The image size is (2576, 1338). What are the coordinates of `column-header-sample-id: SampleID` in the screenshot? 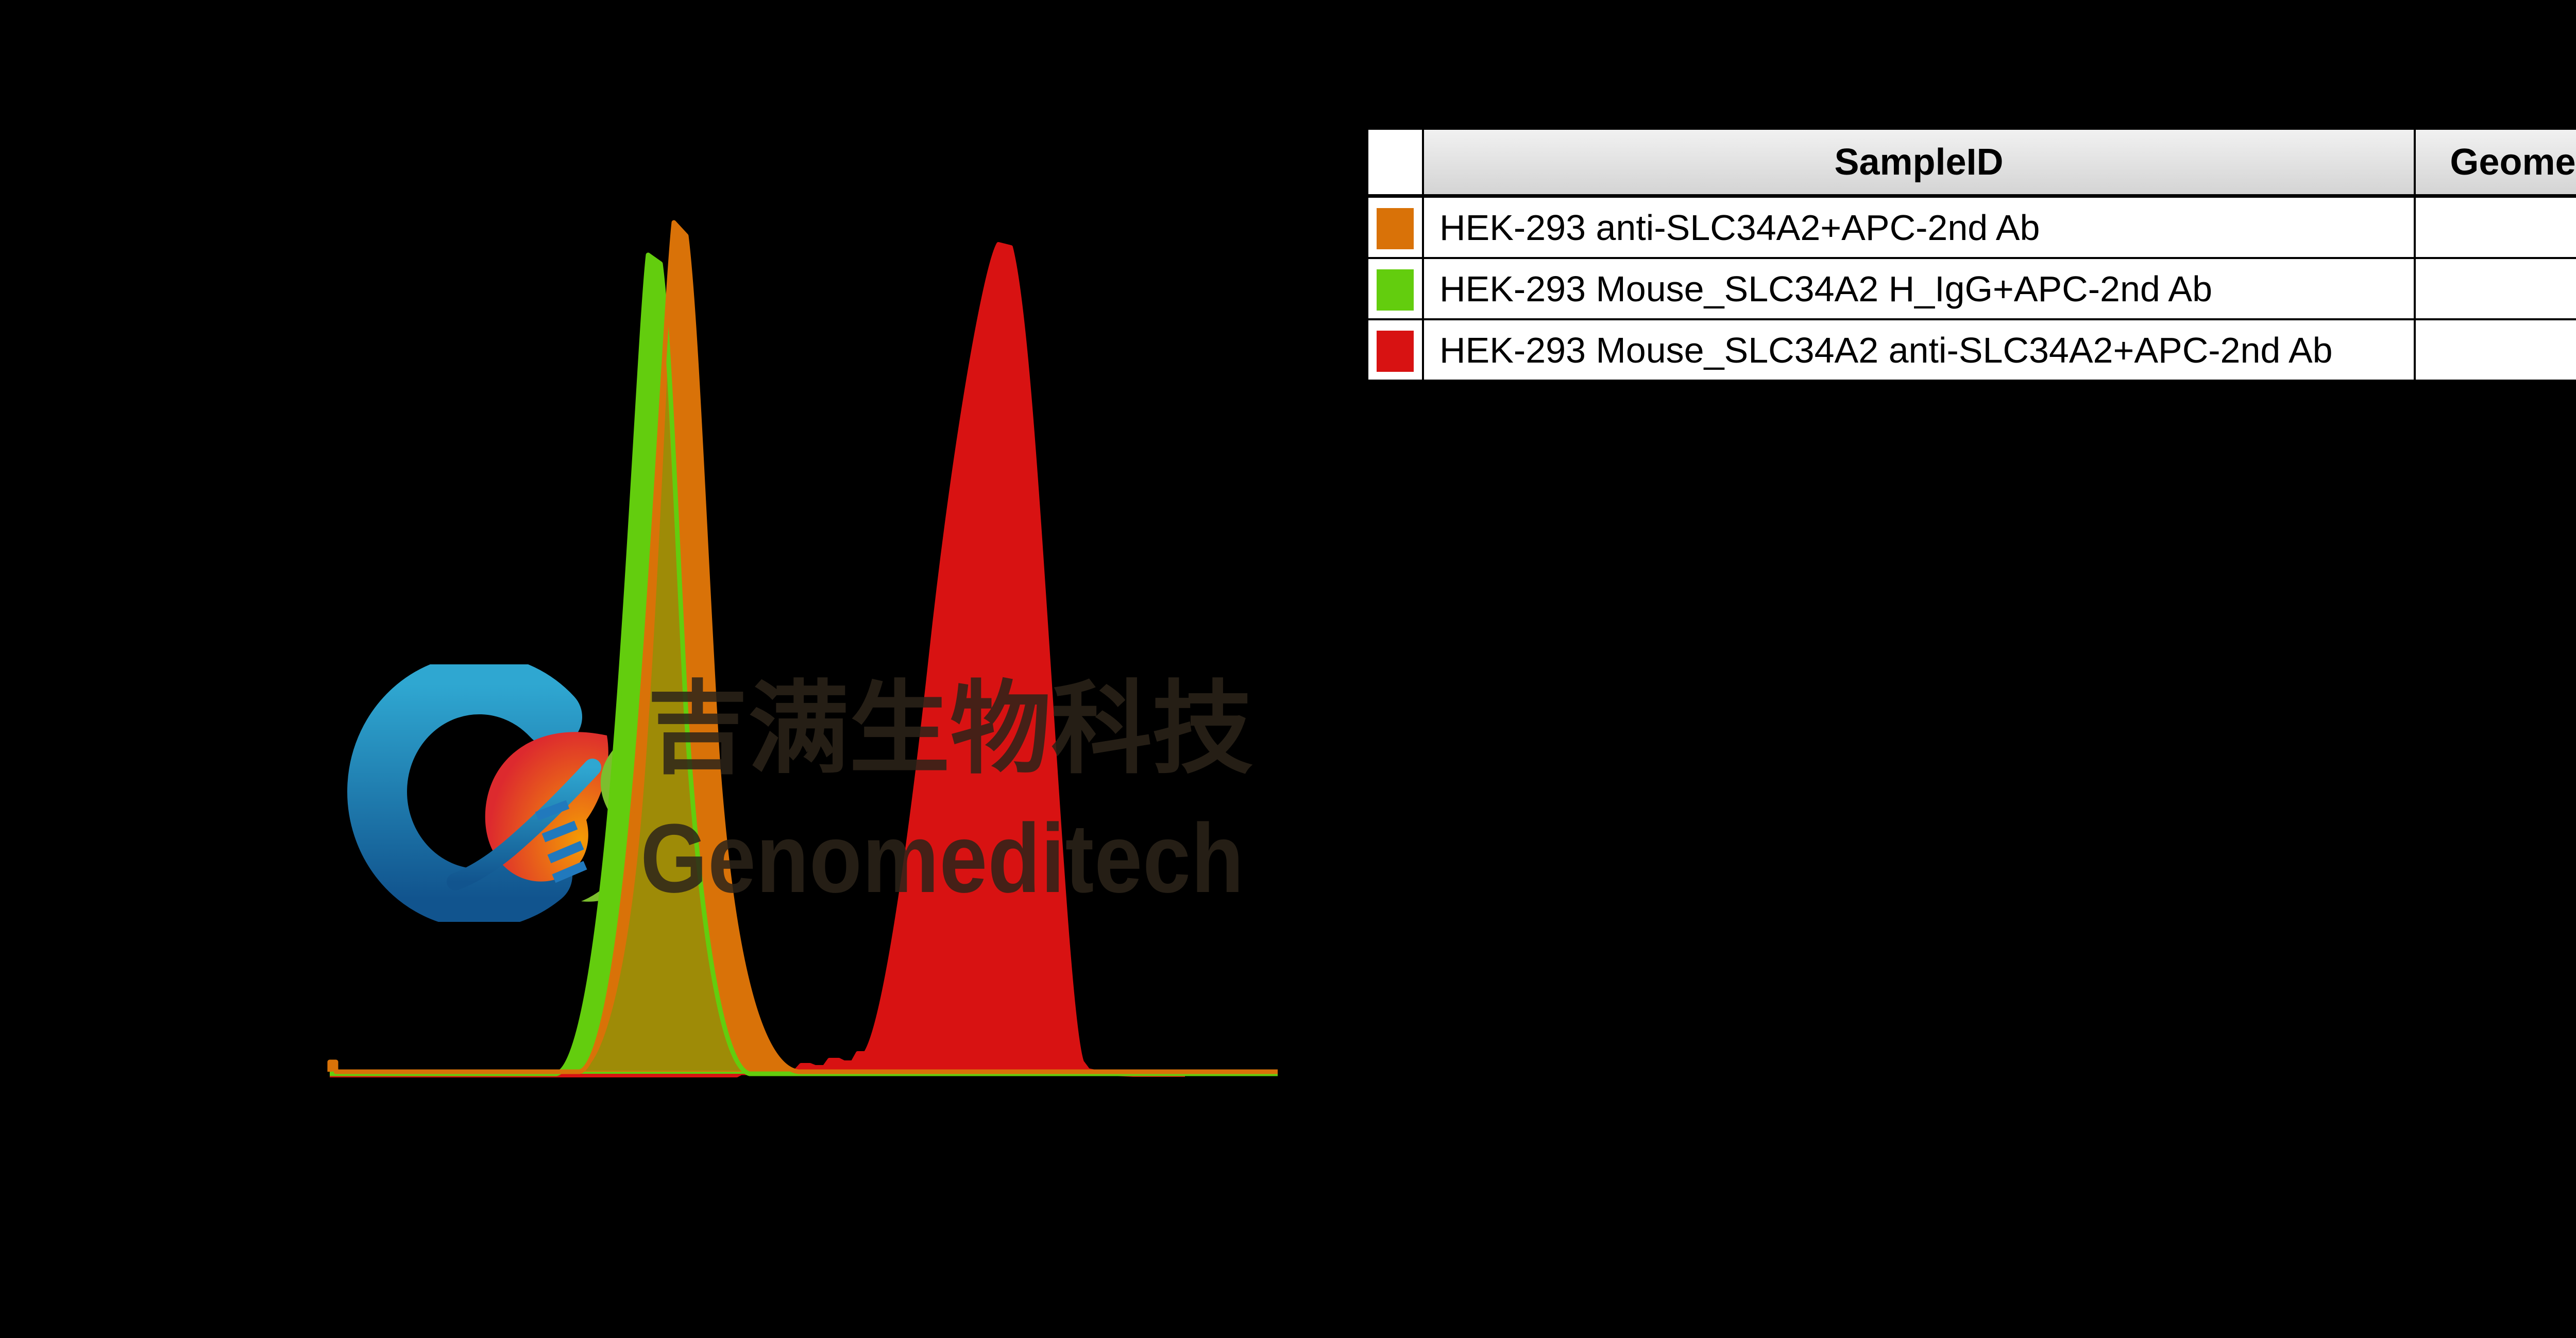 It's located at (1919, 162).